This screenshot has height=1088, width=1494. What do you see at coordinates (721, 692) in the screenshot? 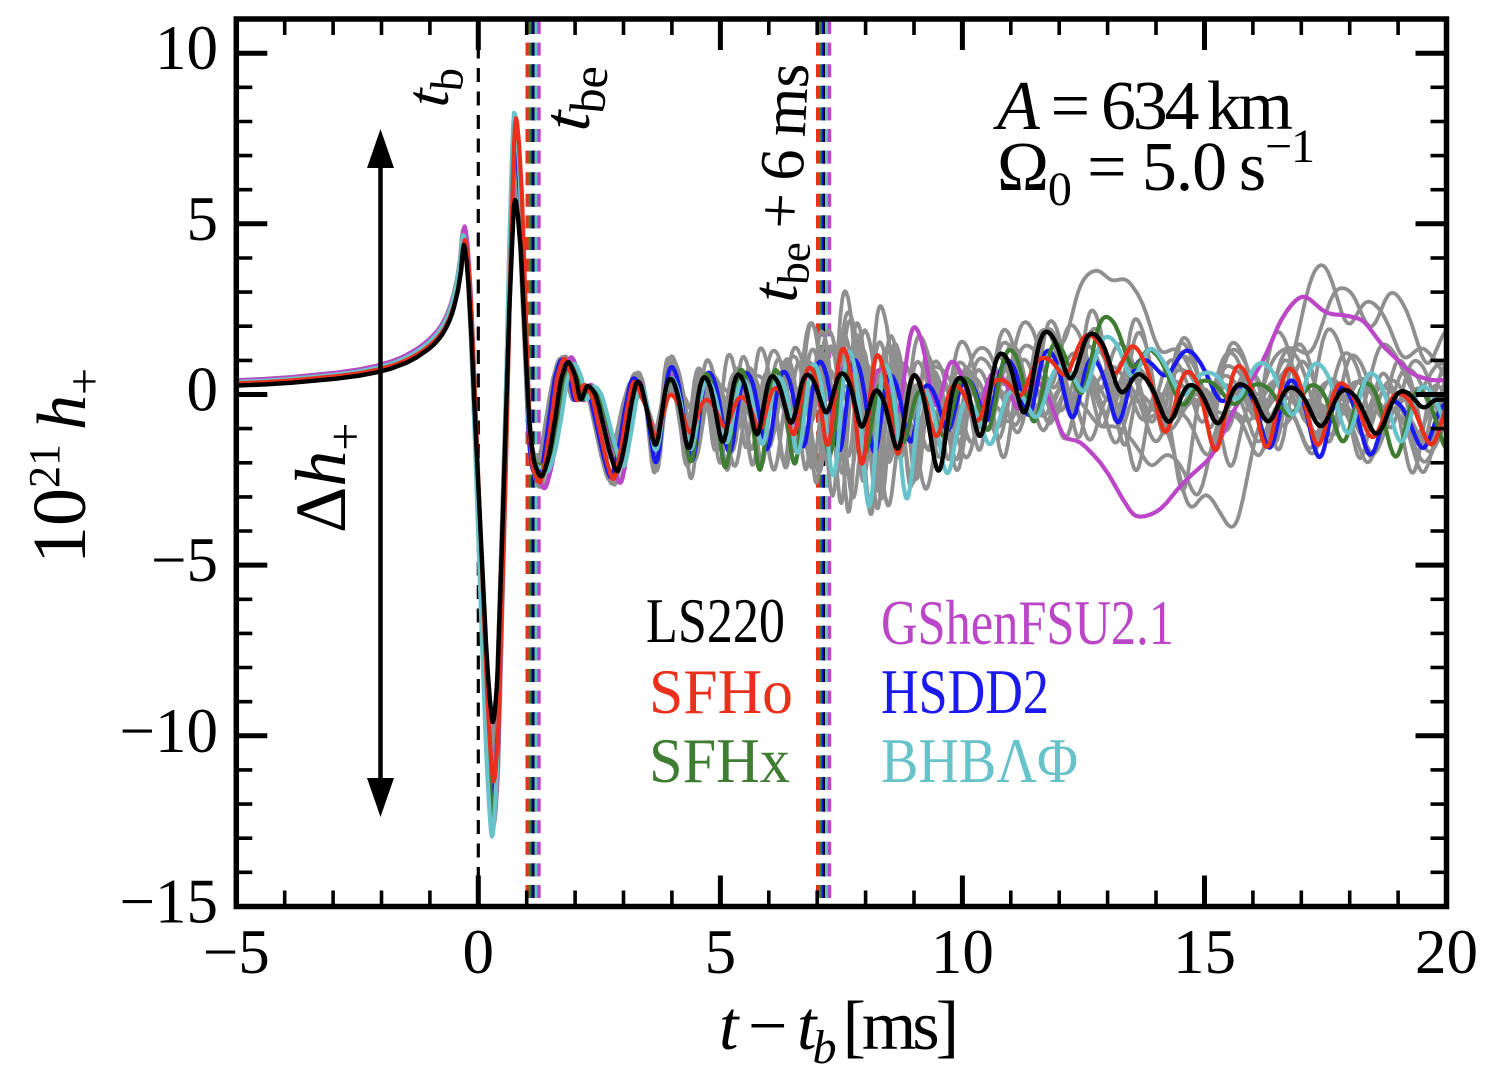
I see `svg-text: SFHo` at bounding box center [721, 692].